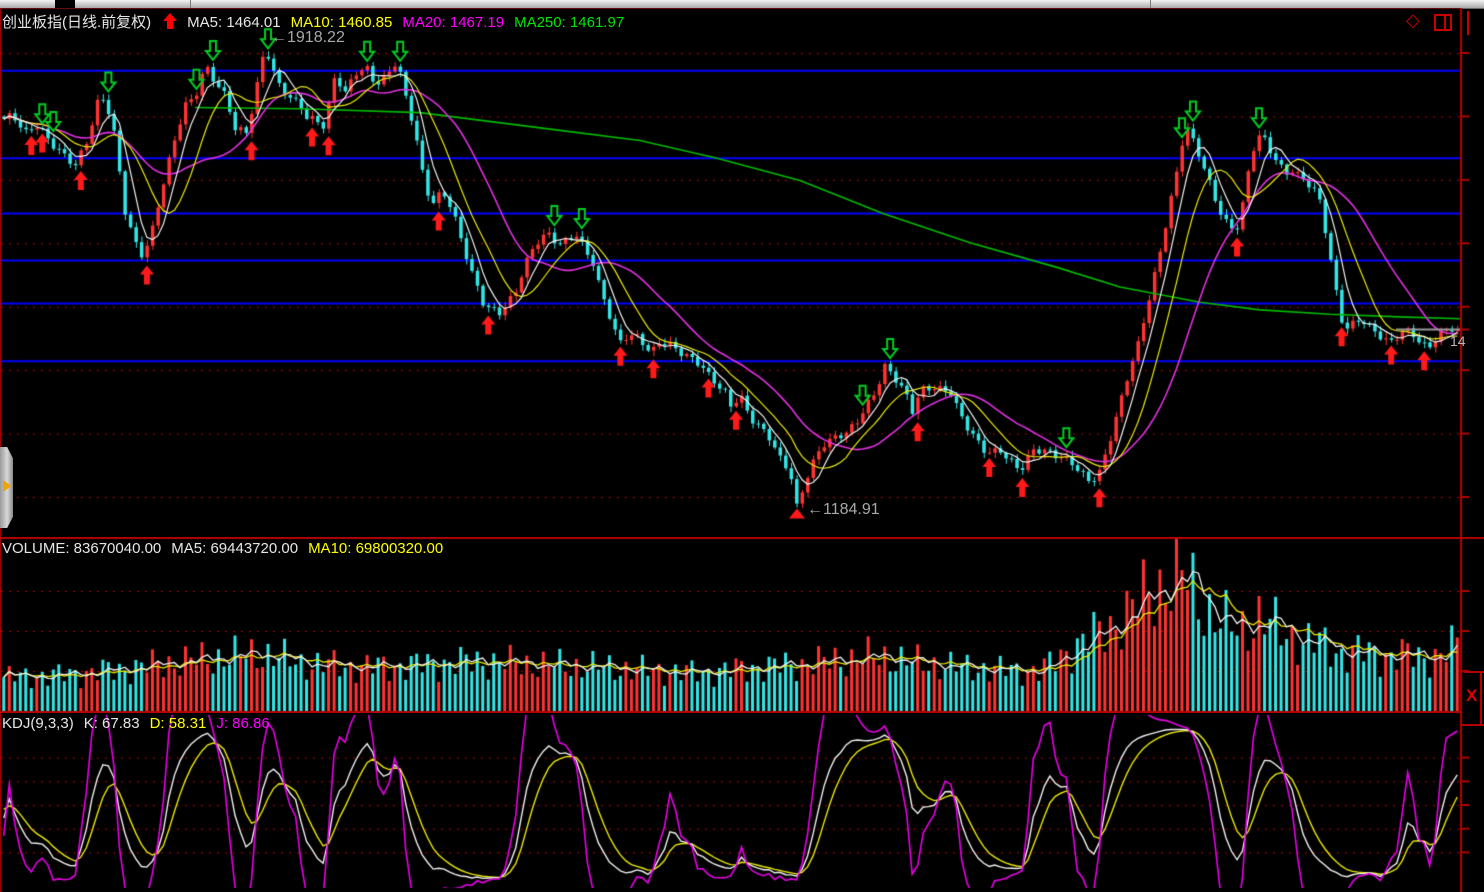 The width and height of the screenshot is (1484, 892). What do you see at coordinates (77, 22) in the screenshot?
I see `chart-title: 创业板指(日线.前复权)` at bounding box center [77, 22].